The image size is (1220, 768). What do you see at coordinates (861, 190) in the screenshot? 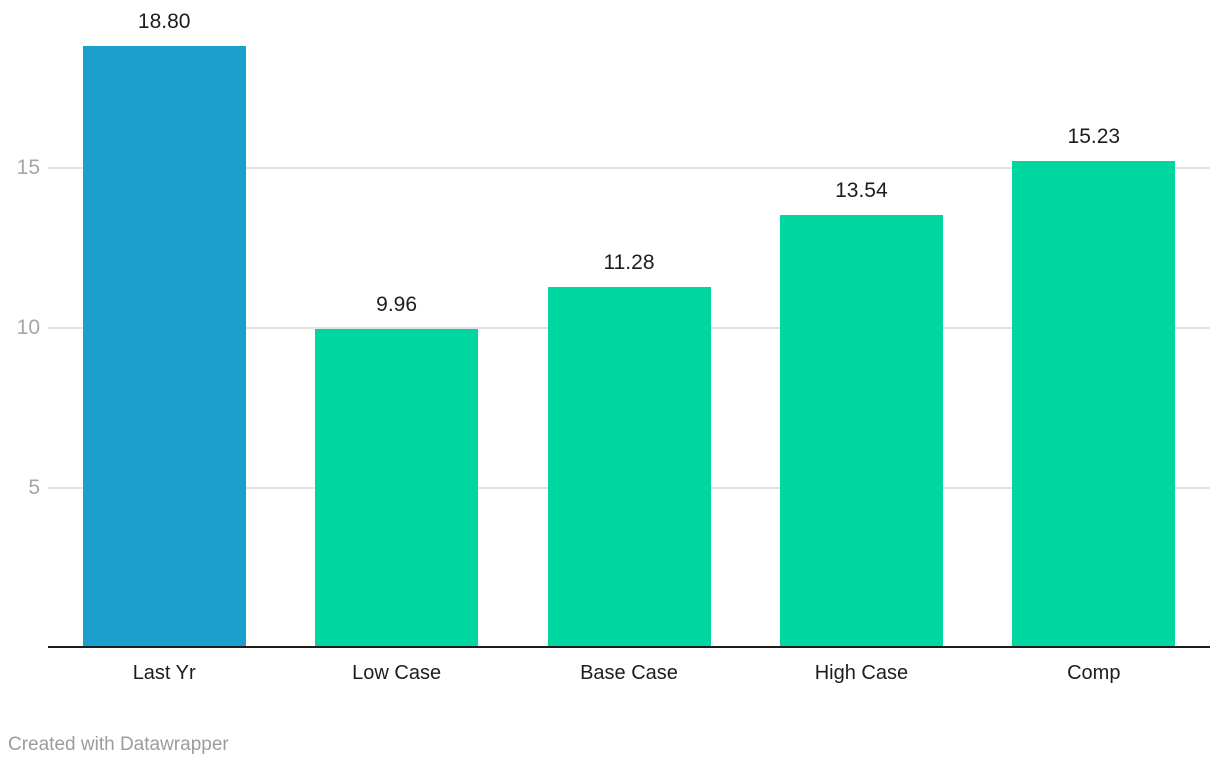
I see `value-label-high-case: 13.54` at bounding box center [861, 190].